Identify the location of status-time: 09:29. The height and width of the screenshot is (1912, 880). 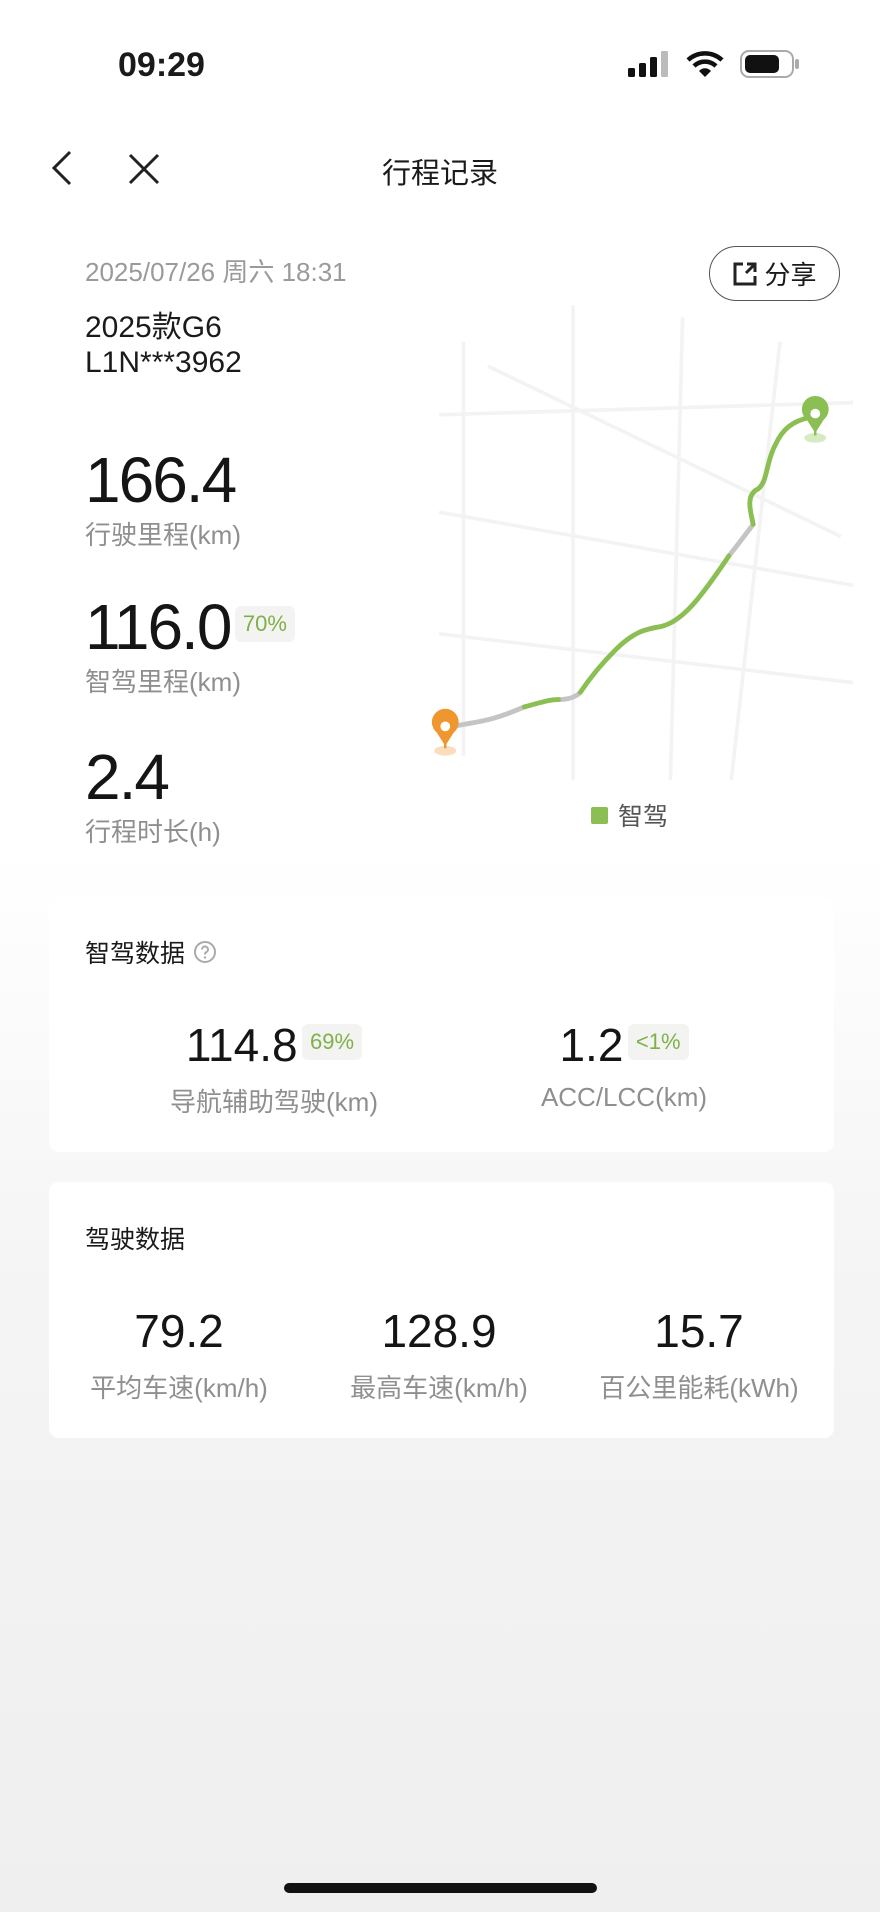
(161, 65).